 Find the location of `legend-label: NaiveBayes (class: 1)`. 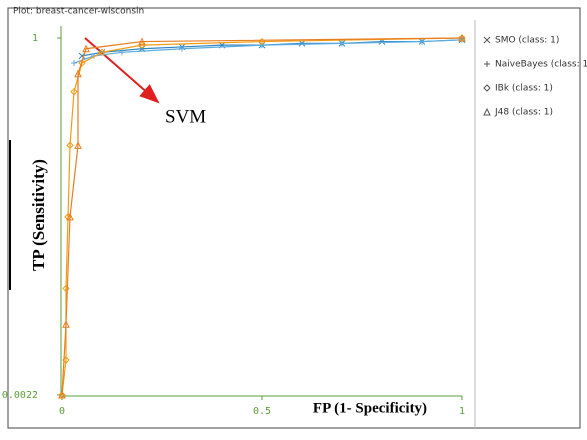

legend-label: NaiveBayes (class: 1) is located at coordinates (541, 65).